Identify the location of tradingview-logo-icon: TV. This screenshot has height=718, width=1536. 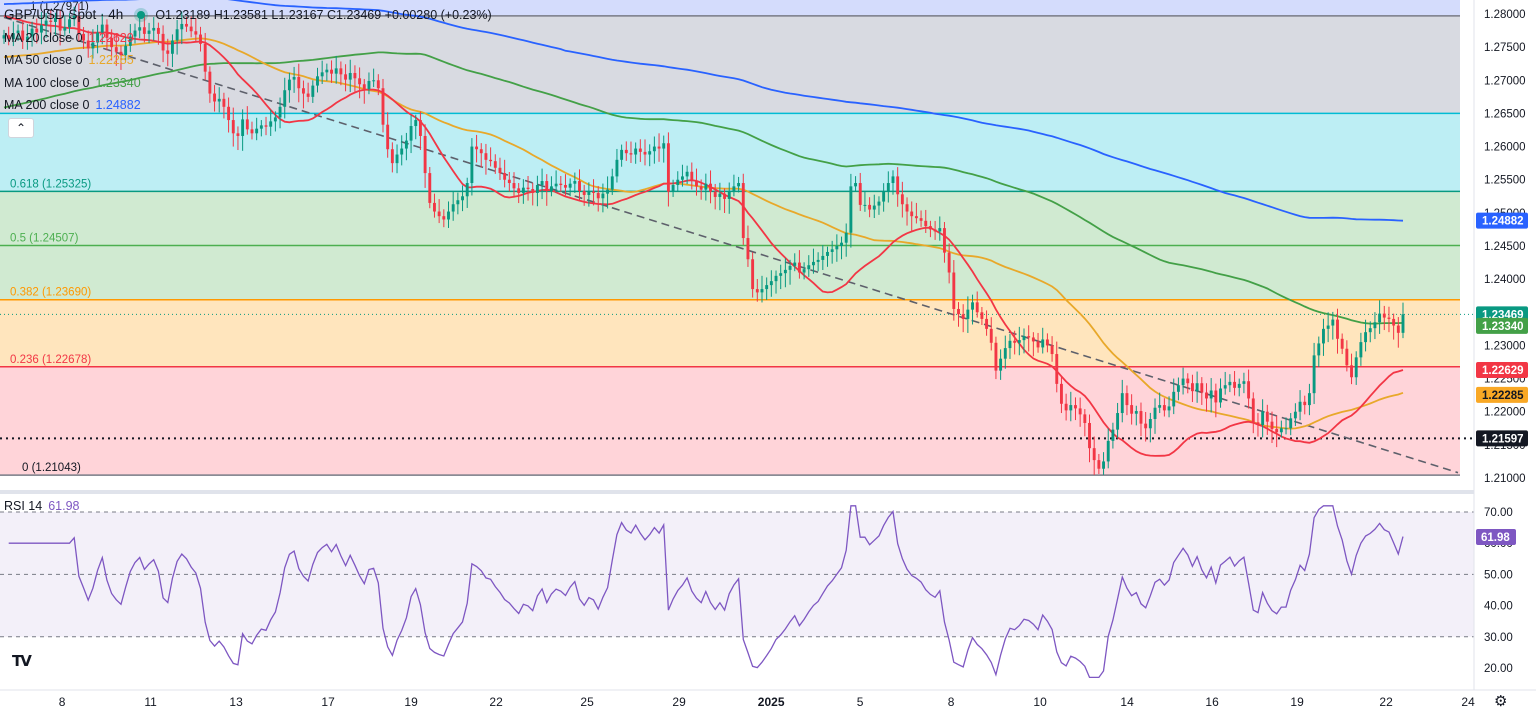
(22, 661).